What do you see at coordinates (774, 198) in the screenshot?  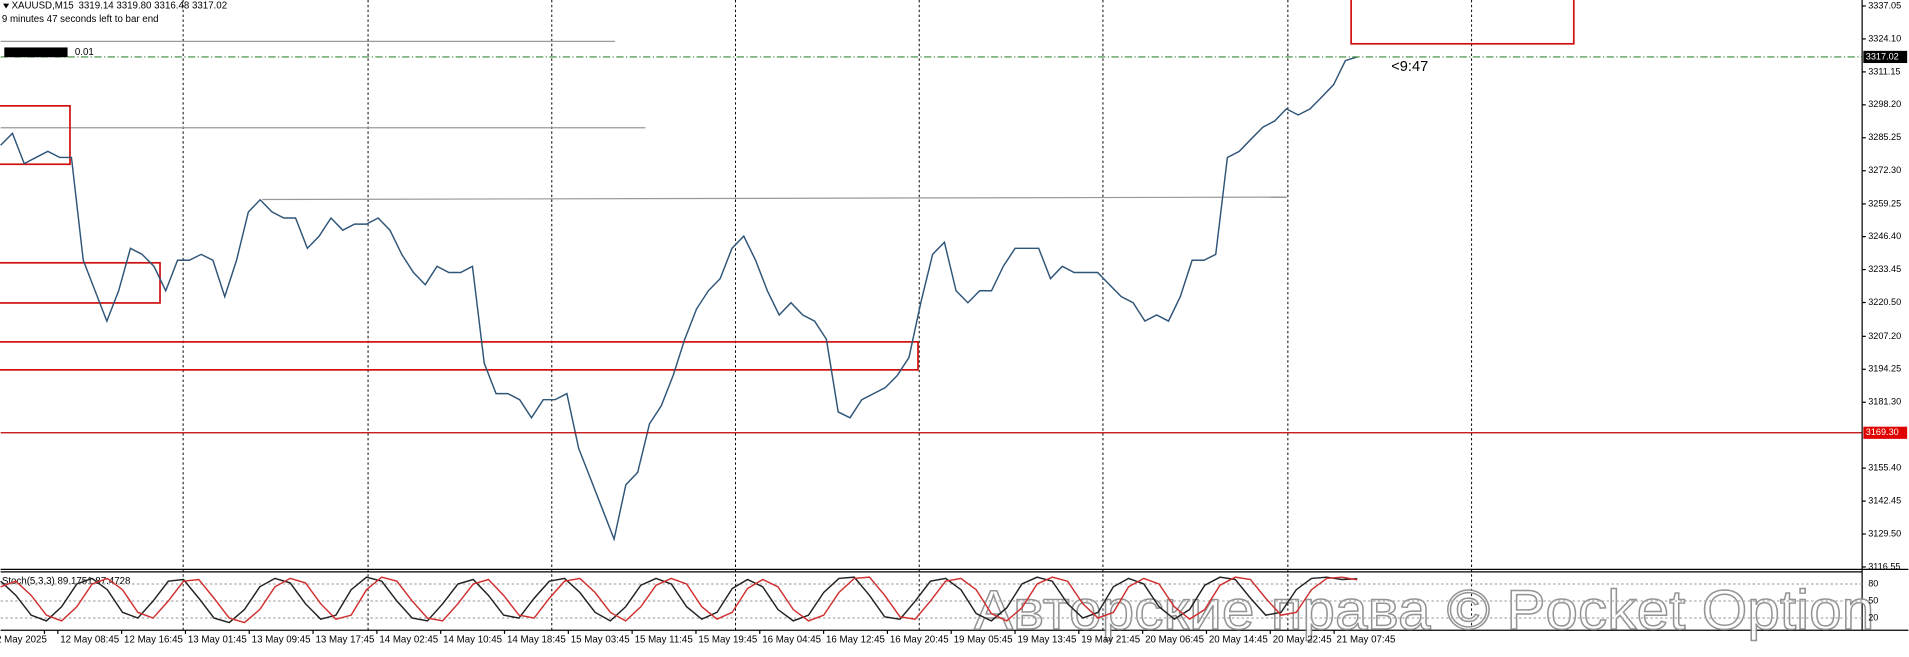 I see `trend-line` at bounding box center [774, 198].